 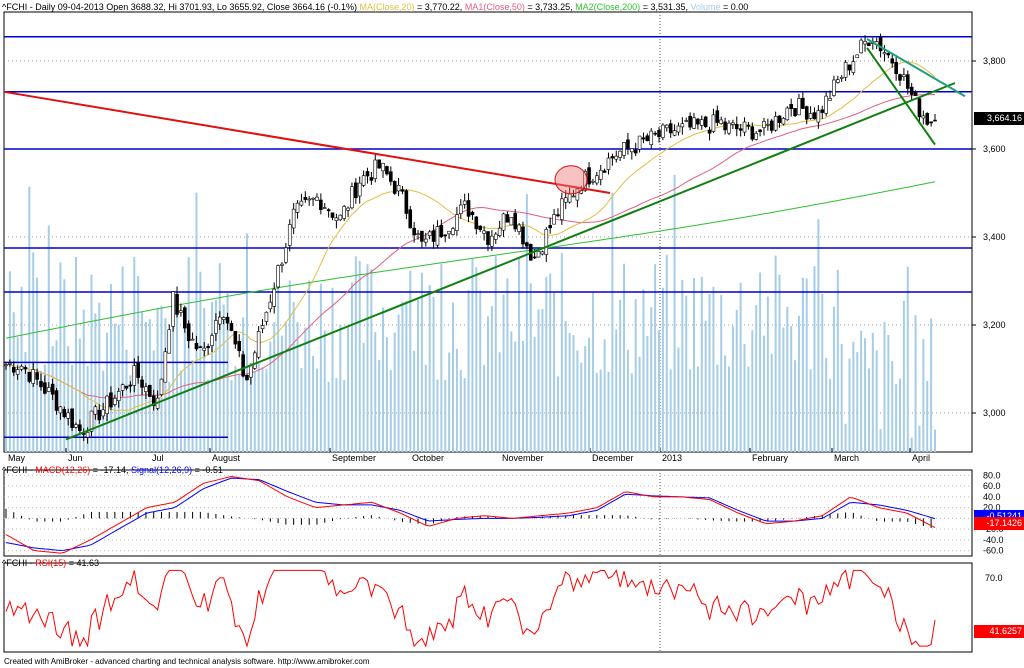 I want to click on macd-tick-label: 40.0, so click(x=992, y=497).